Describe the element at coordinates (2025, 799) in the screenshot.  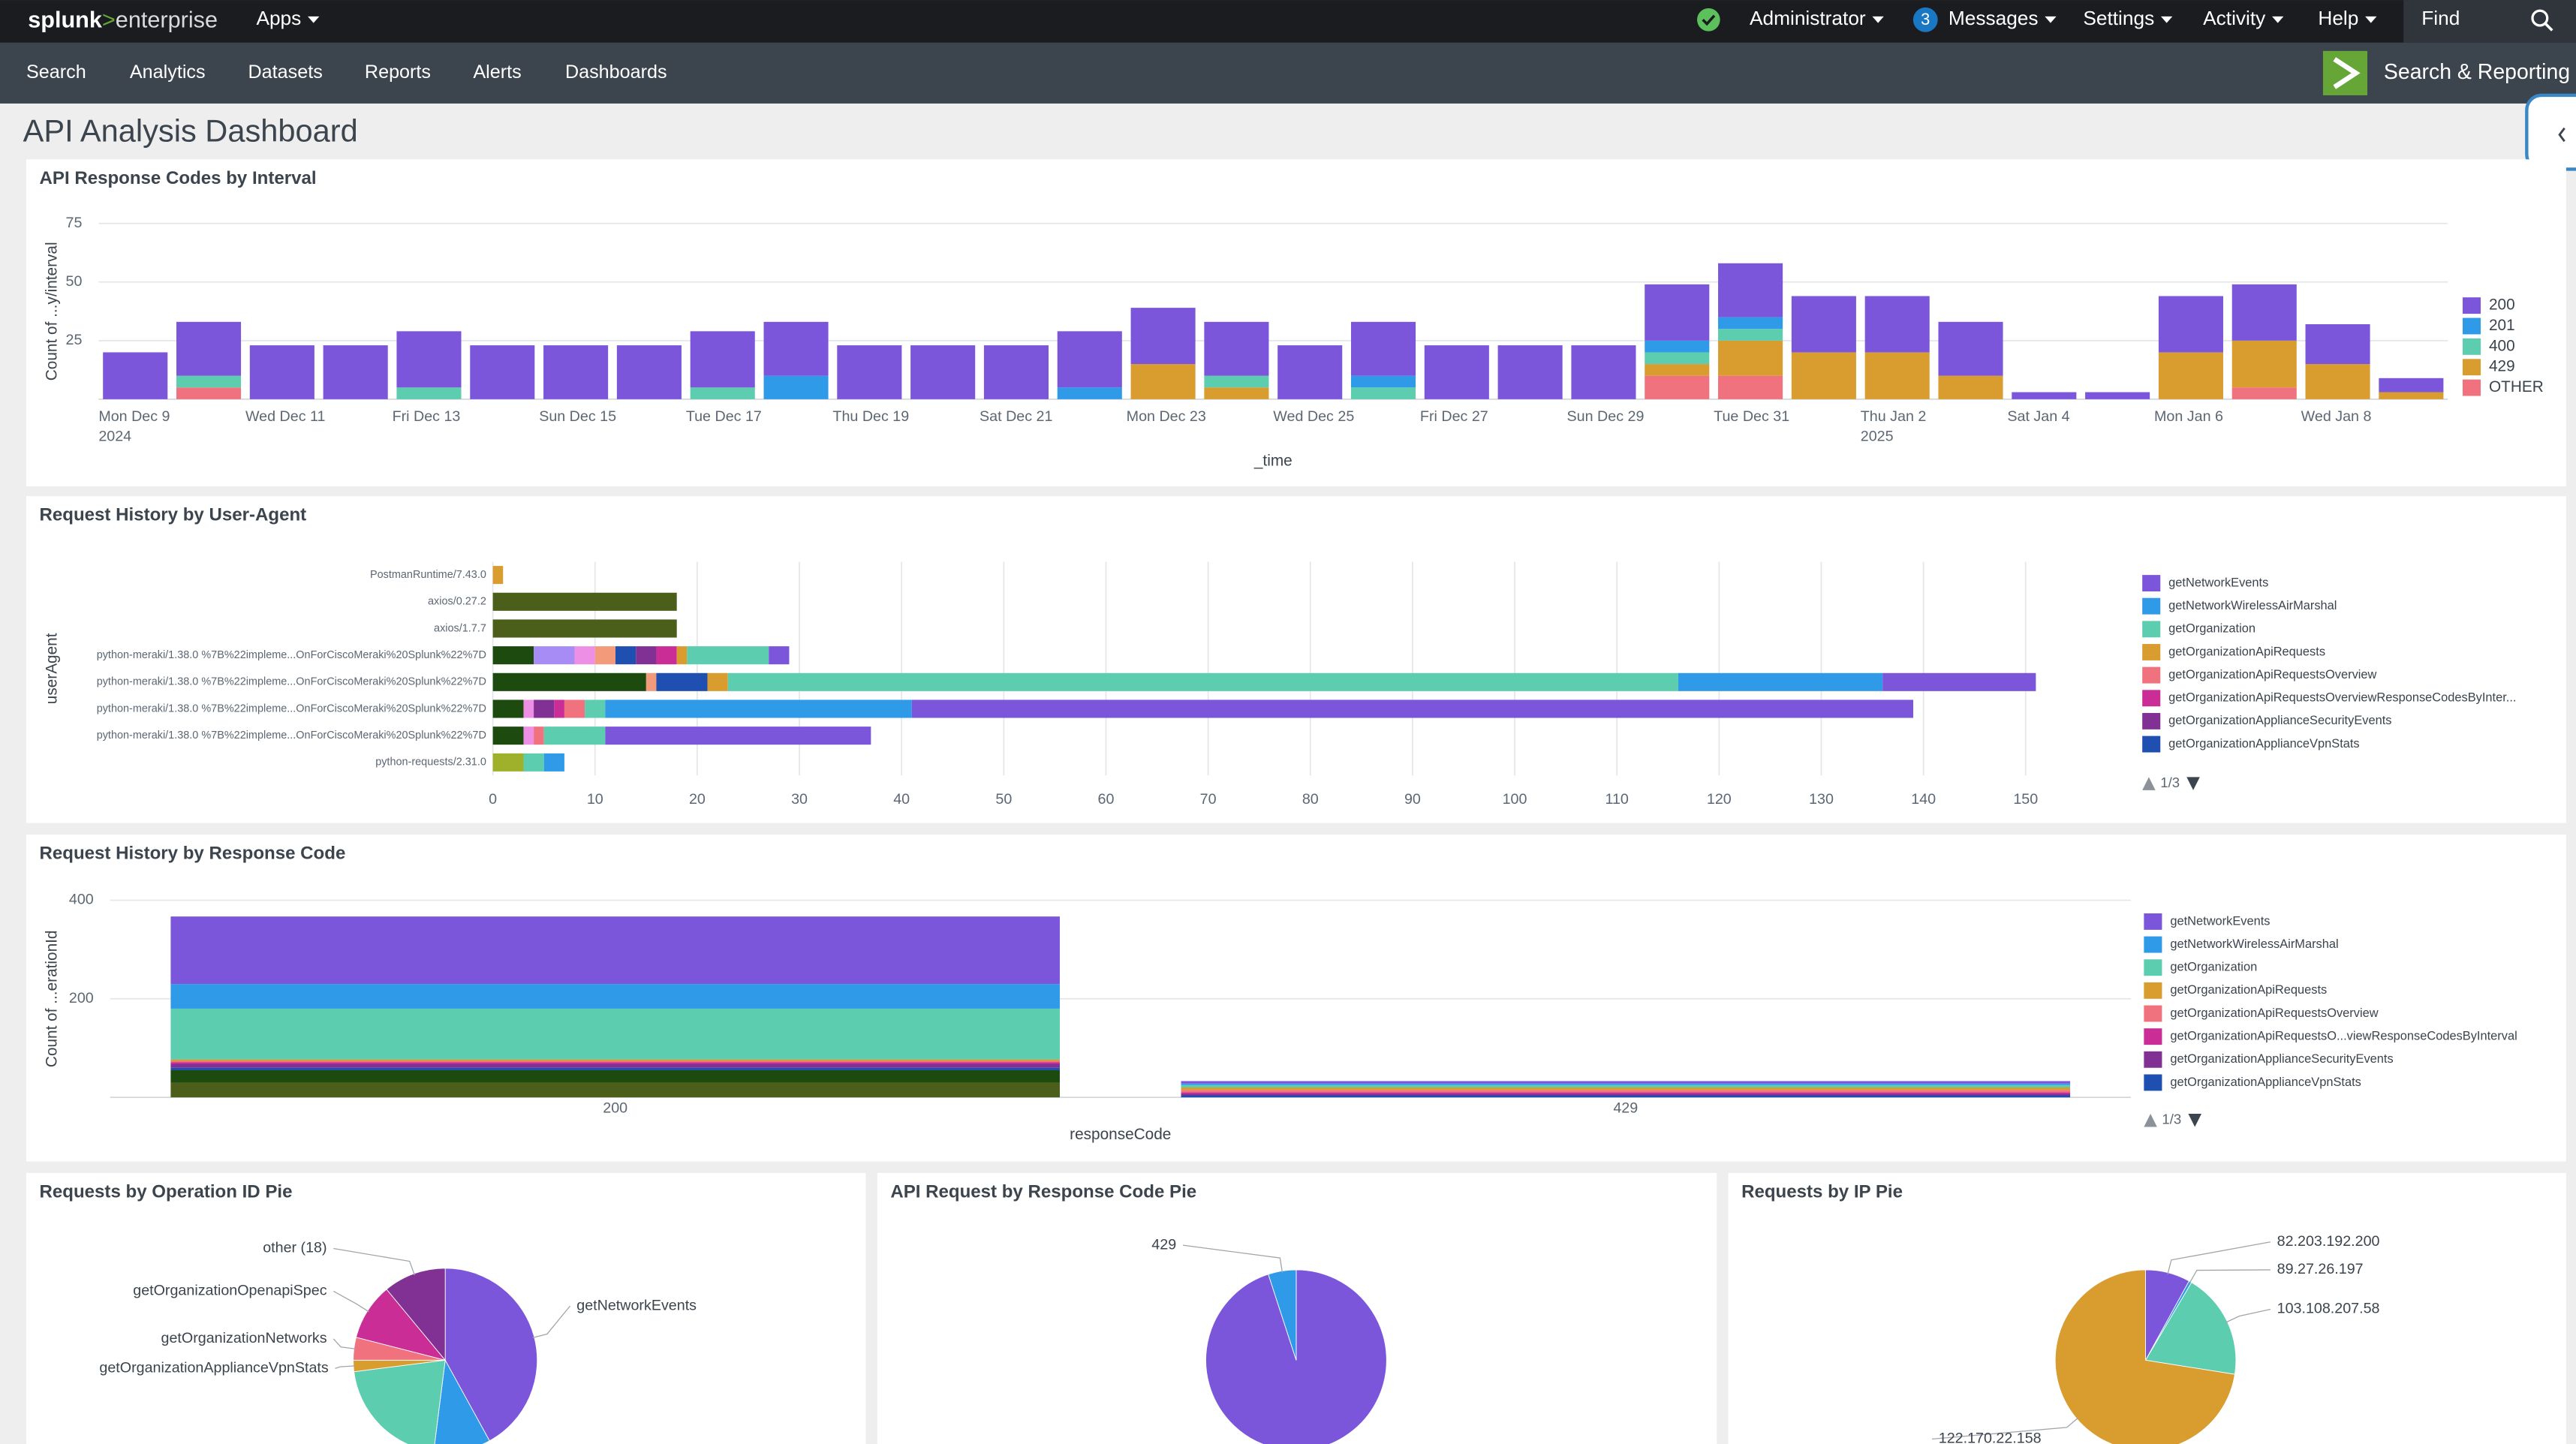
I see `x-tick-label: 150` at that location.